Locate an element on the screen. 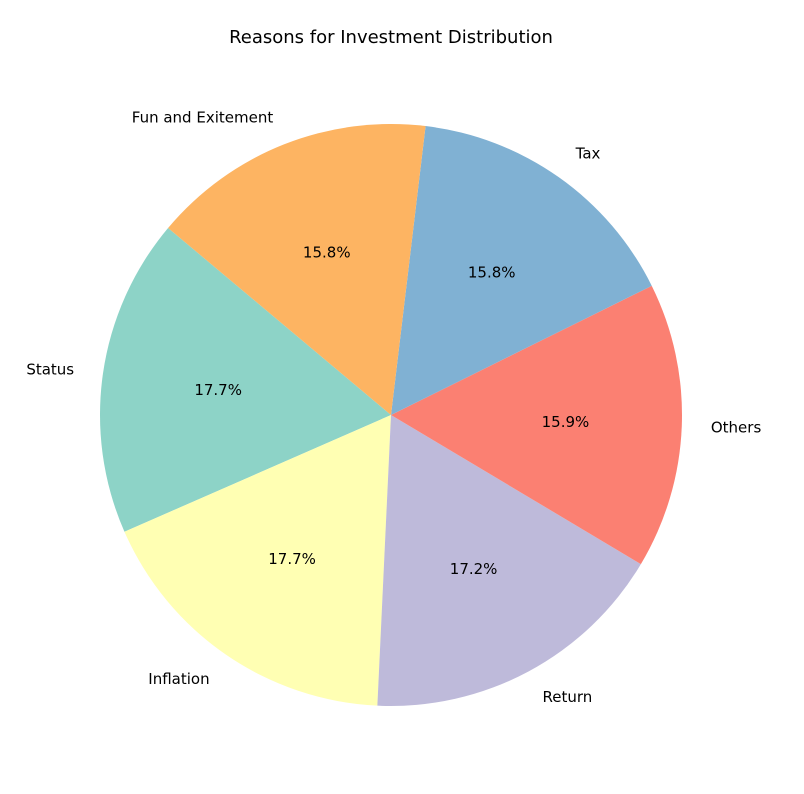 The image size is (804, 794). percent-label-return: 17.2% is located at coordinates (474, 569).